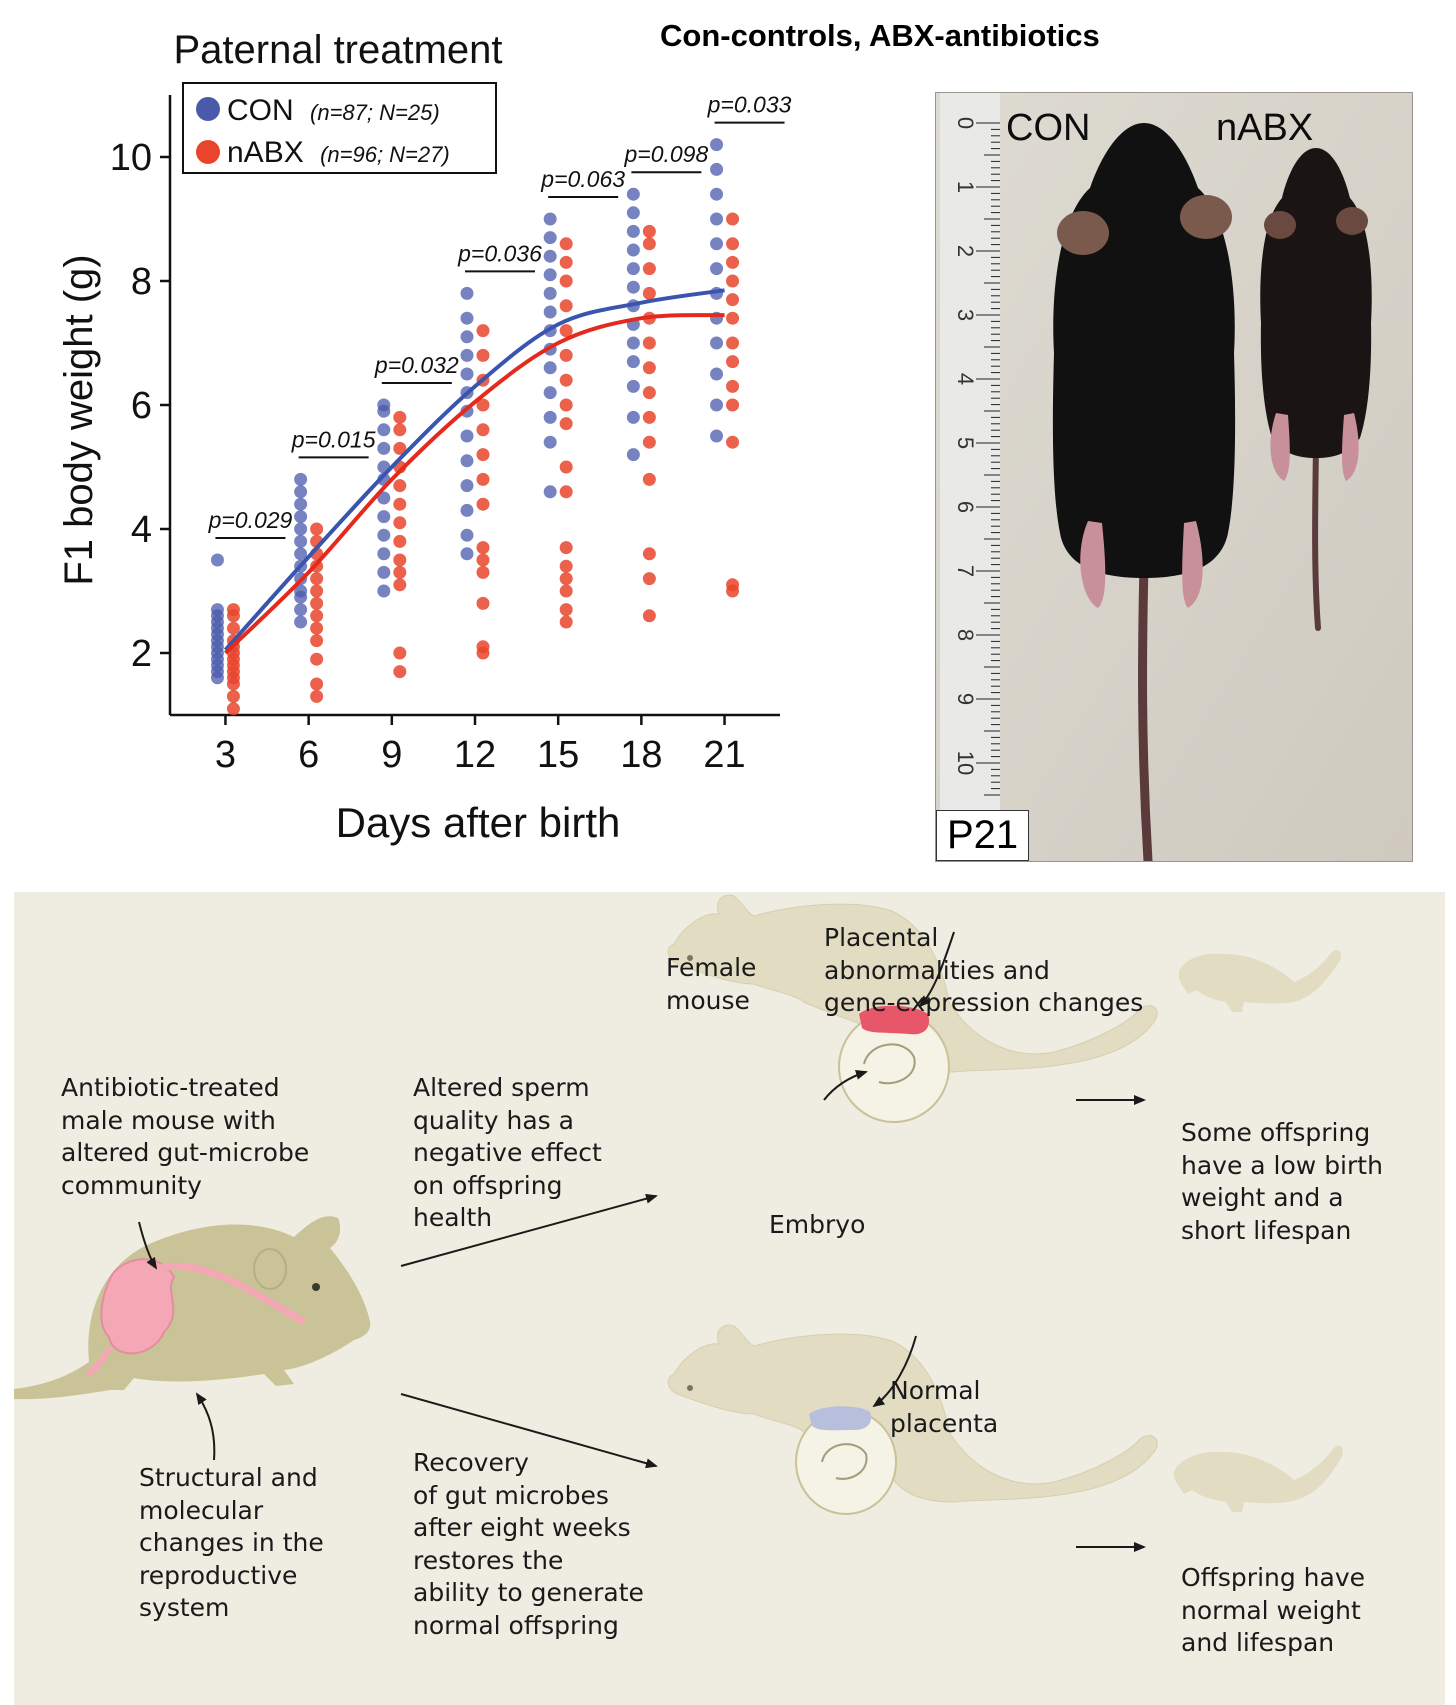  I want to click on ruler-number: 3, so click(965, 315).